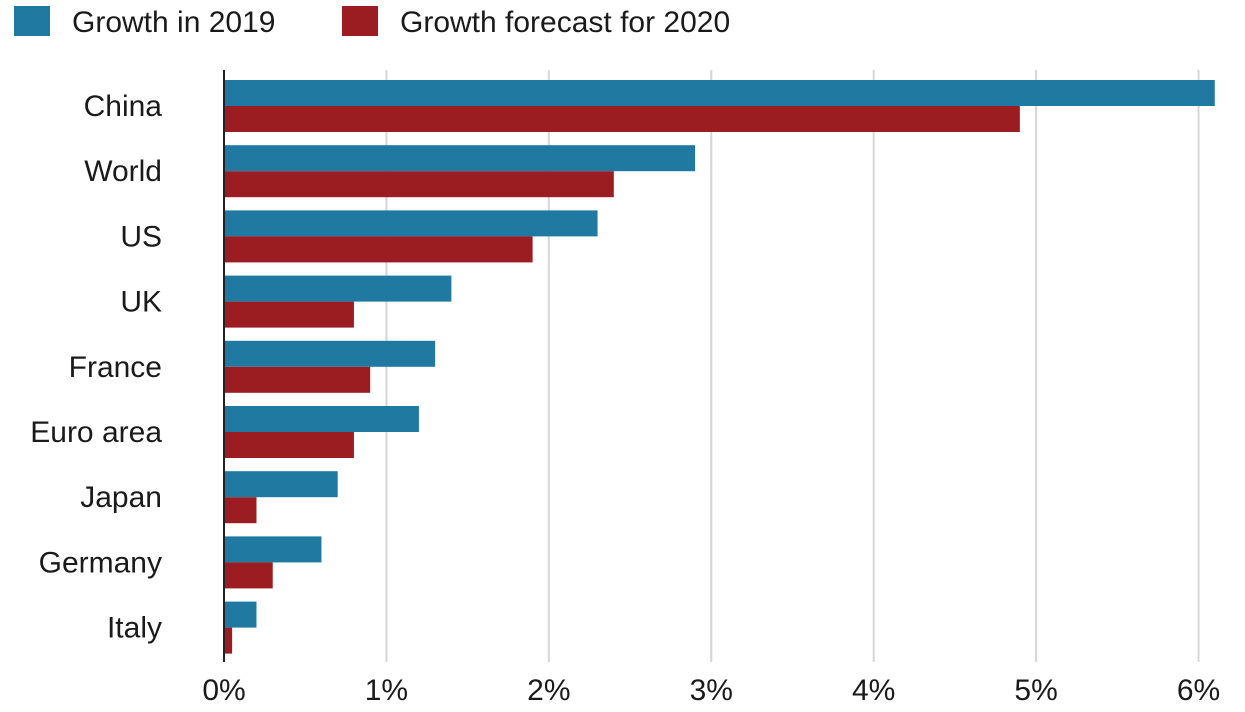  I want to click on bar-china-growth-in-2019, so click(719, 93).